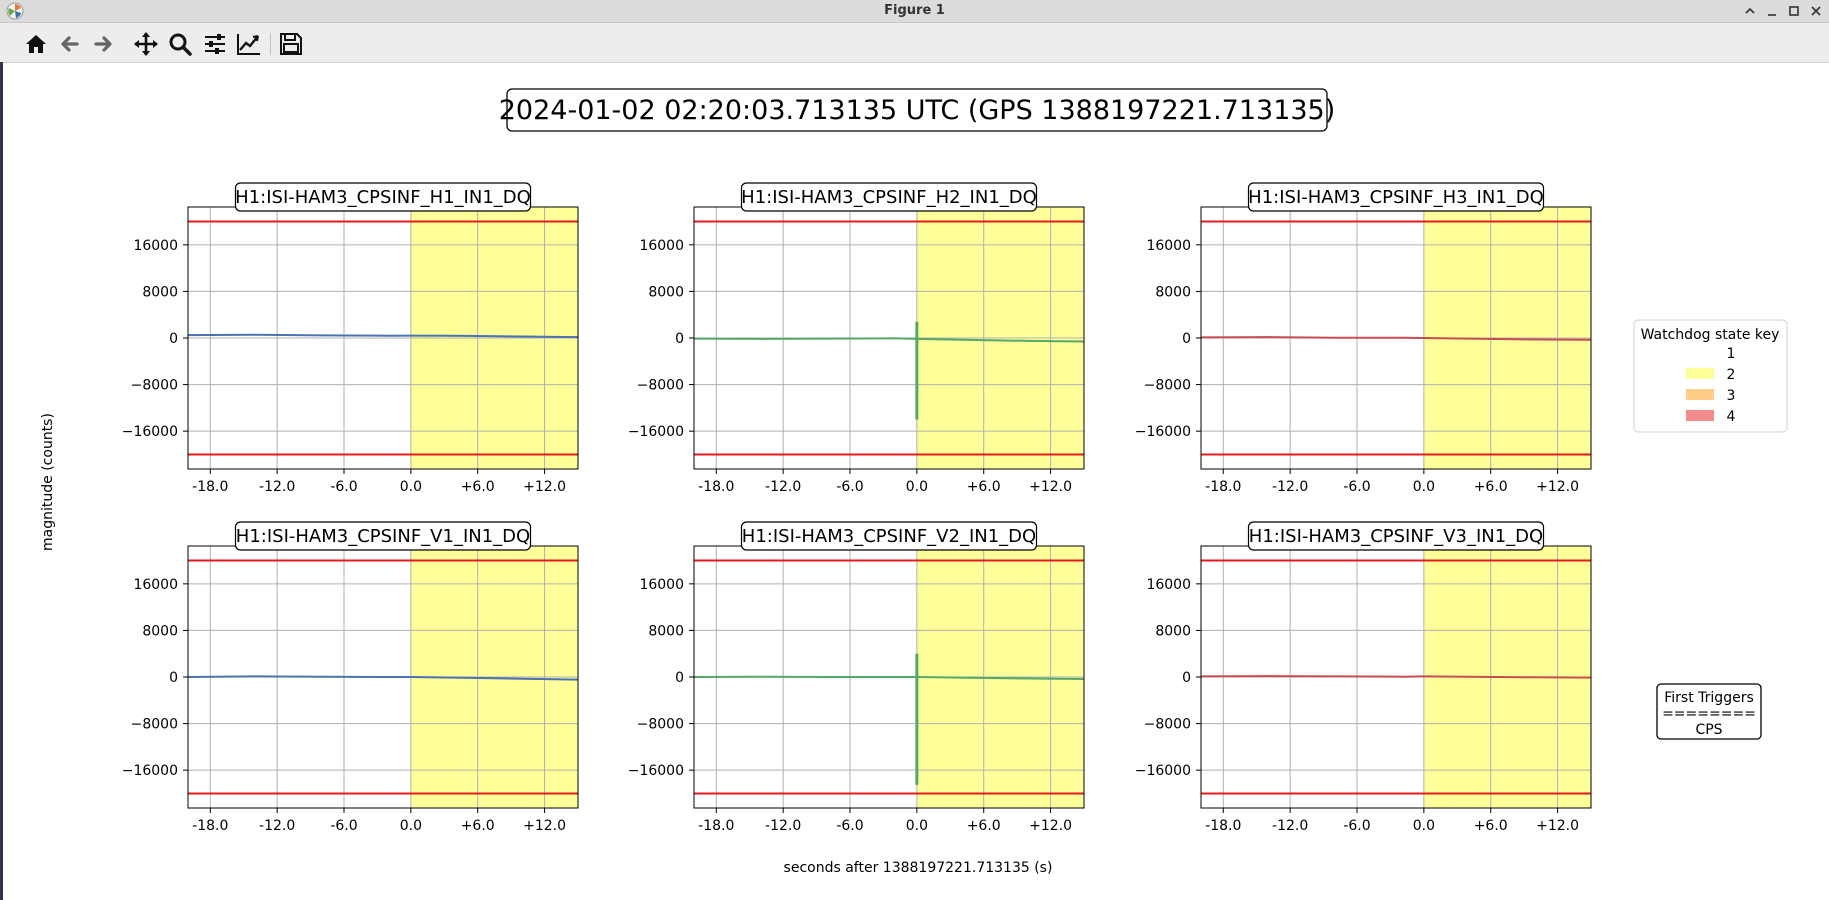  Describe the element at coordinates (1708, 730) in the screenshot. I see `first-triggers-value: CPS` at that location.